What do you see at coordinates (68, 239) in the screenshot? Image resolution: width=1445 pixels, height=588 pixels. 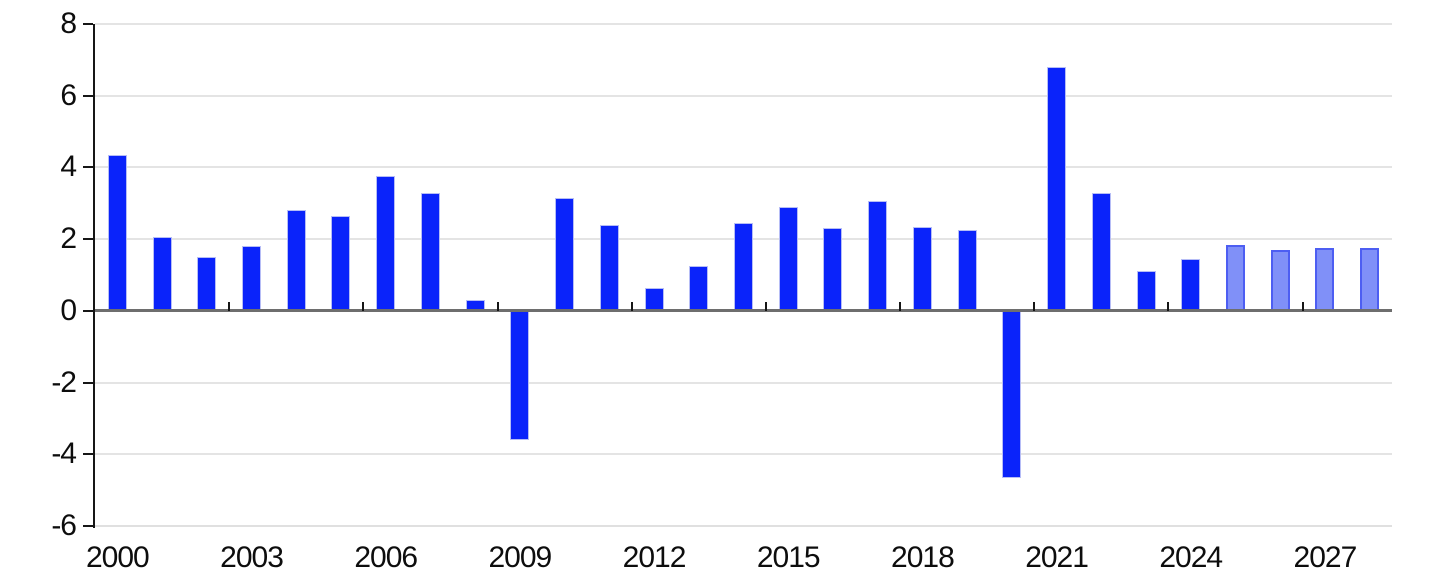 I see `y-axis-label-2: 2` at bounding box center [68, 239].